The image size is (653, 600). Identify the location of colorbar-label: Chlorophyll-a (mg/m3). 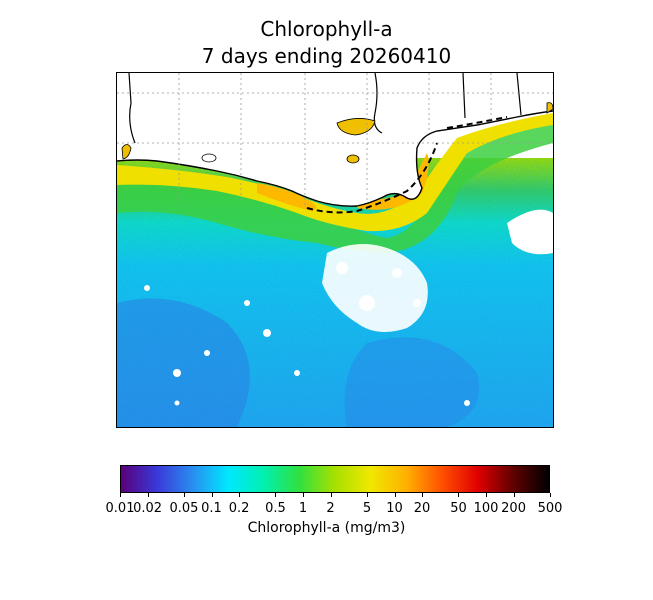
(326, 528).